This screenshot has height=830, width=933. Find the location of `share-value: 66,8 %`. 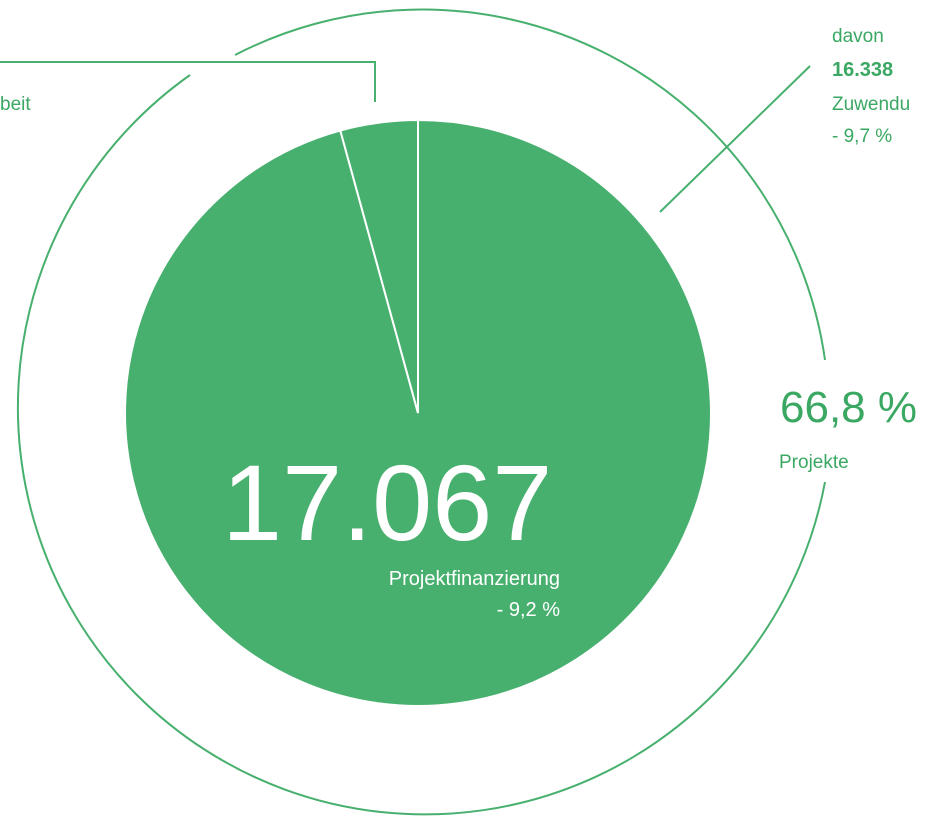

share-value: 66,8 % is located at coordinates (848, 407).